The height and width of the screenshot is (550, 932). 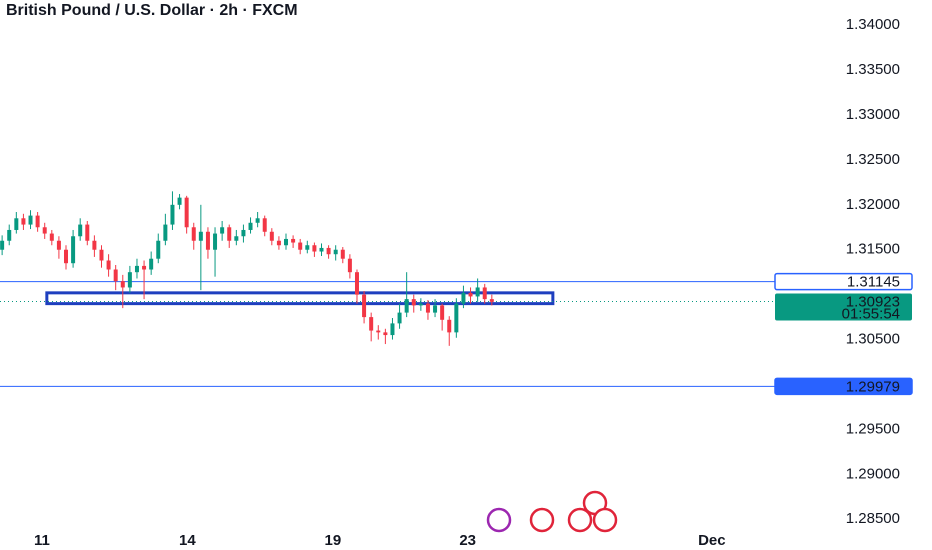 I want to click on y-tick-label: 1.33500, so click(x=873, y=69).